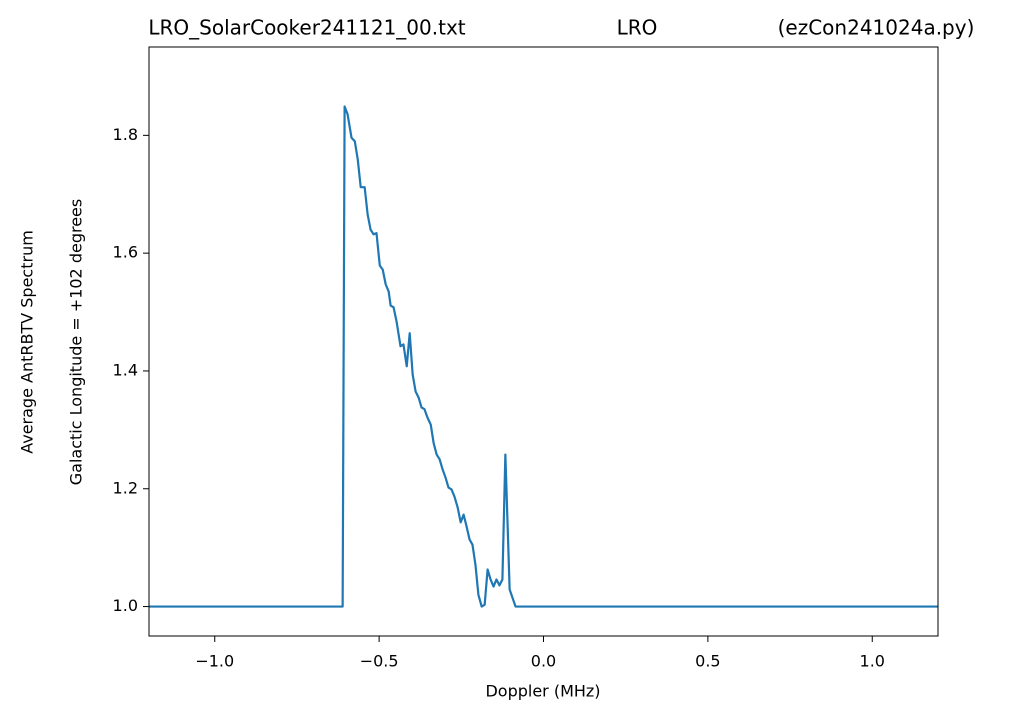 The width and height of the screenshot is (1024, 722). I want to click on x-tick-label: −0.5, so click(379, 661).